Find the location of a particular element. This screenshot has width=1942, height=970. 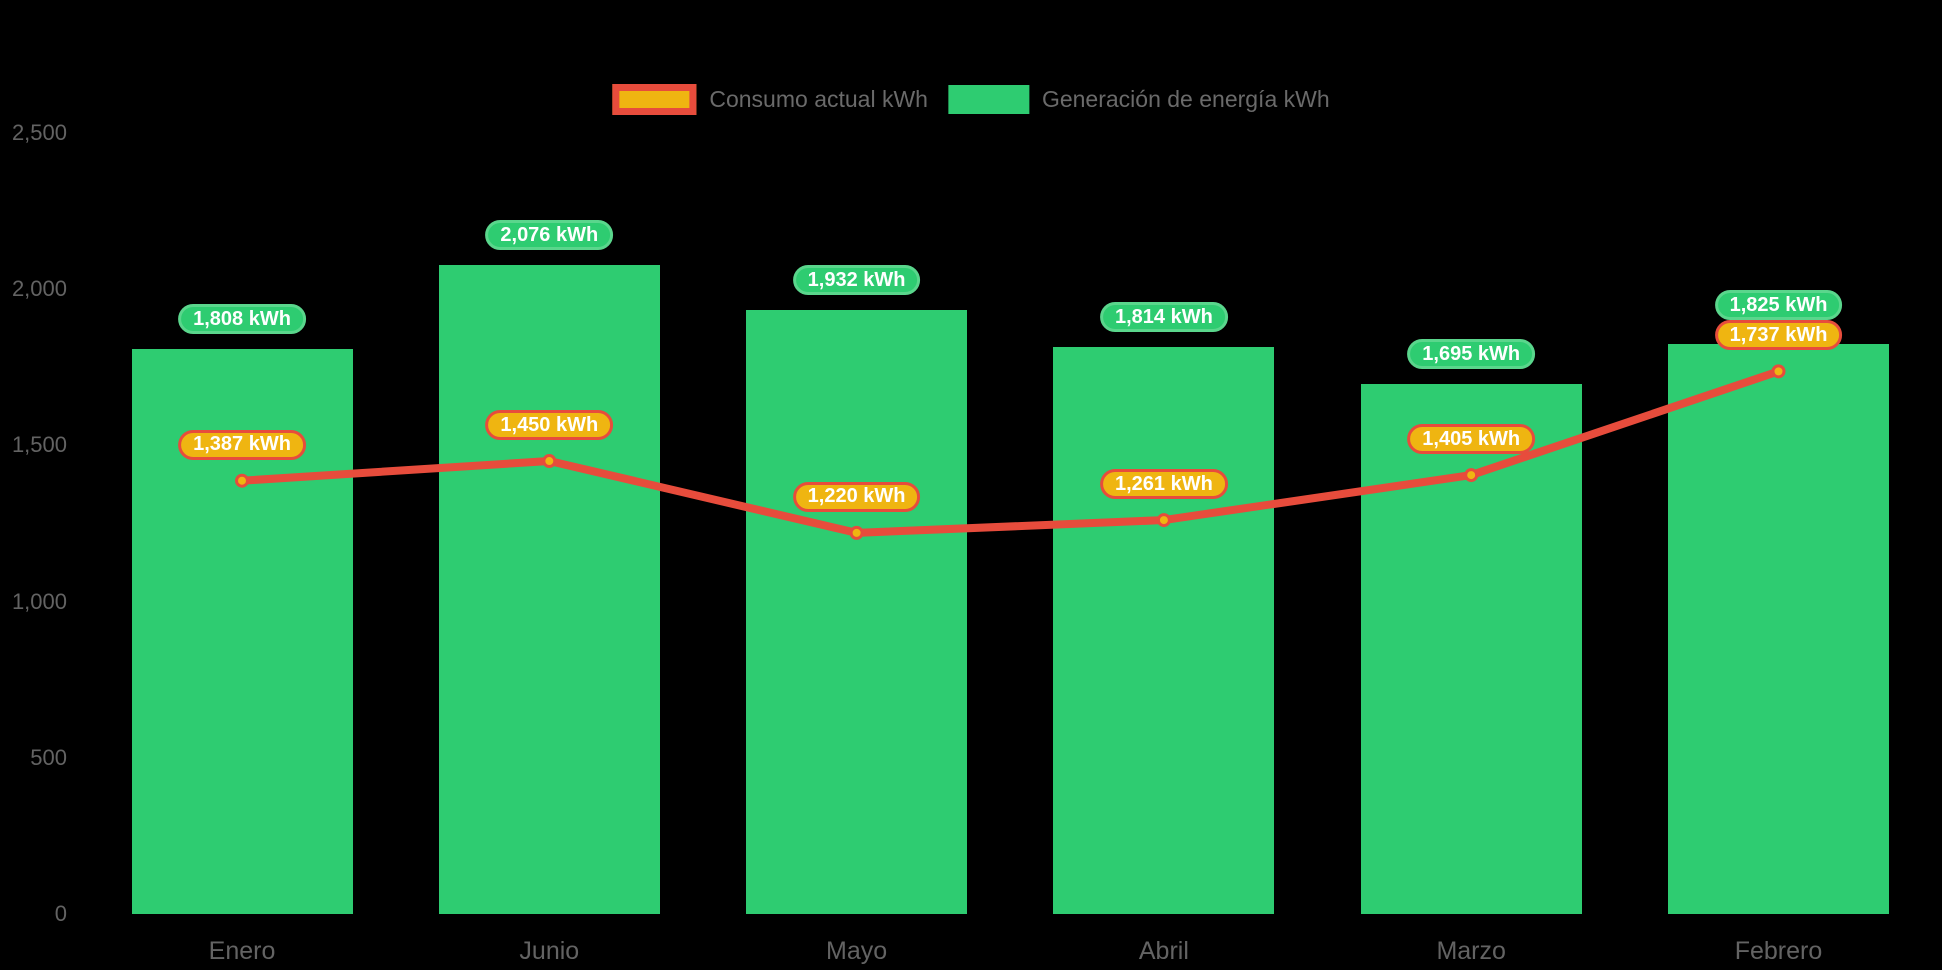

y-axis-tick-2000: 2,000 is located at coordinates (39, 289).